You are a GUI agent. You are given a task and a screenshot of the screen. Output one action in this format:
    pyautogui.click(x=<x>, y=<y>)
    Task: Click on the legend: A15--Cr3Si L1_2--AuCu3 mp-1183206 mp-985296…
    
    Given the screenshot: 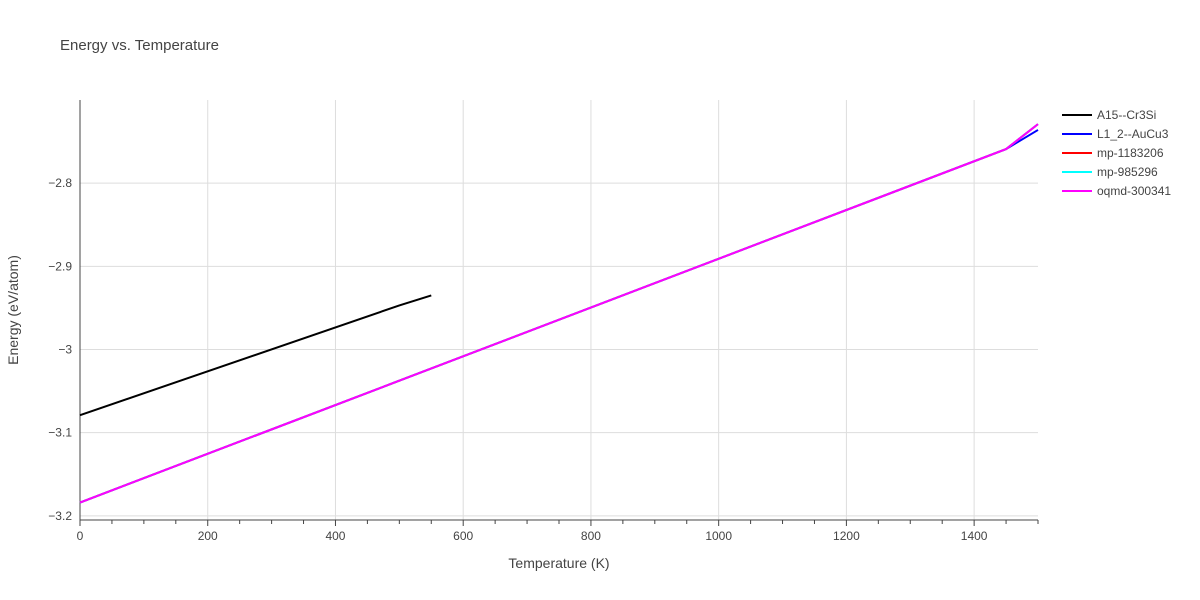 What is the action you would take?
    pyautogui.click(x=1116, y=153)
    